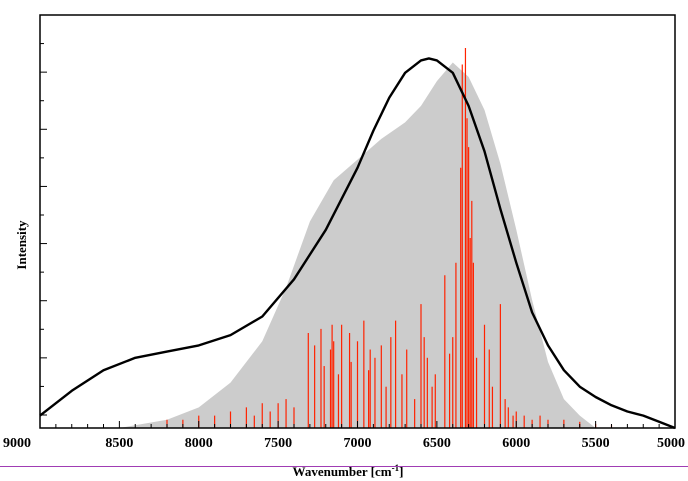  Describe the element at coordinates (17, 443) in the screenshot. I see `x-tick-label: 9000` at that location.